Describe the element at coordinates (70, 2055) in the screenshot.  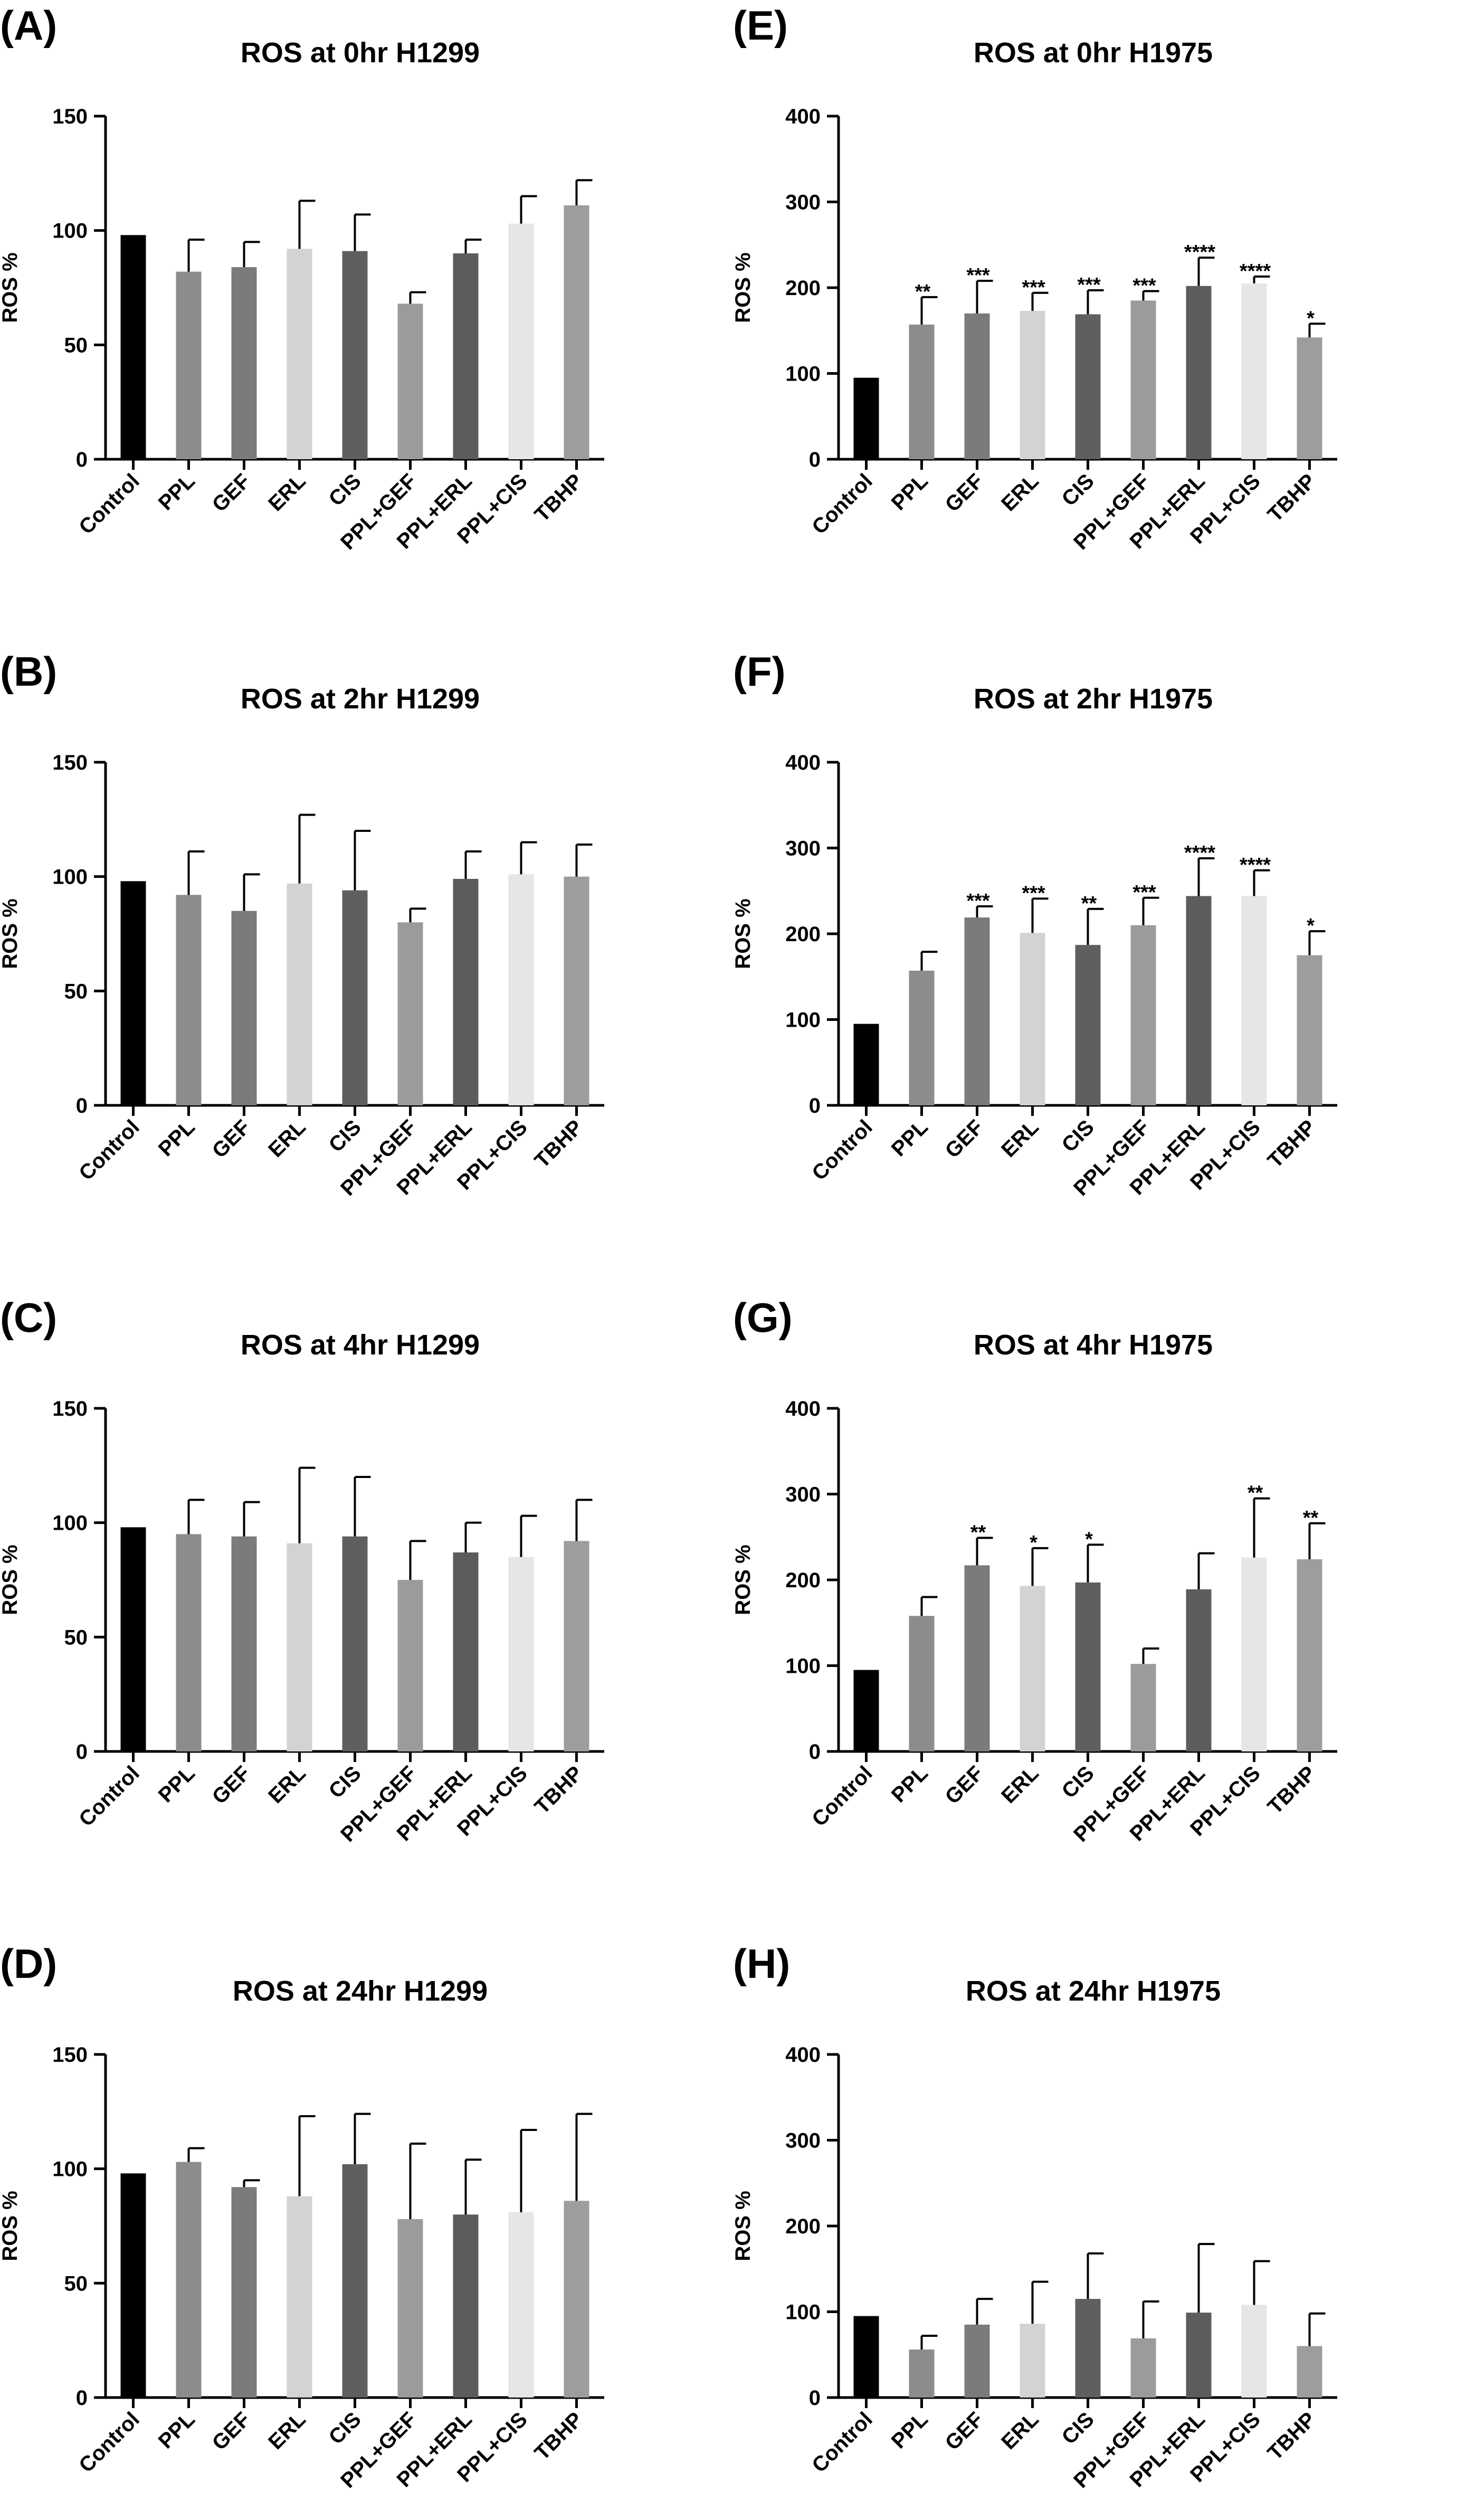
I see `y-tick-label: 150` at that location.